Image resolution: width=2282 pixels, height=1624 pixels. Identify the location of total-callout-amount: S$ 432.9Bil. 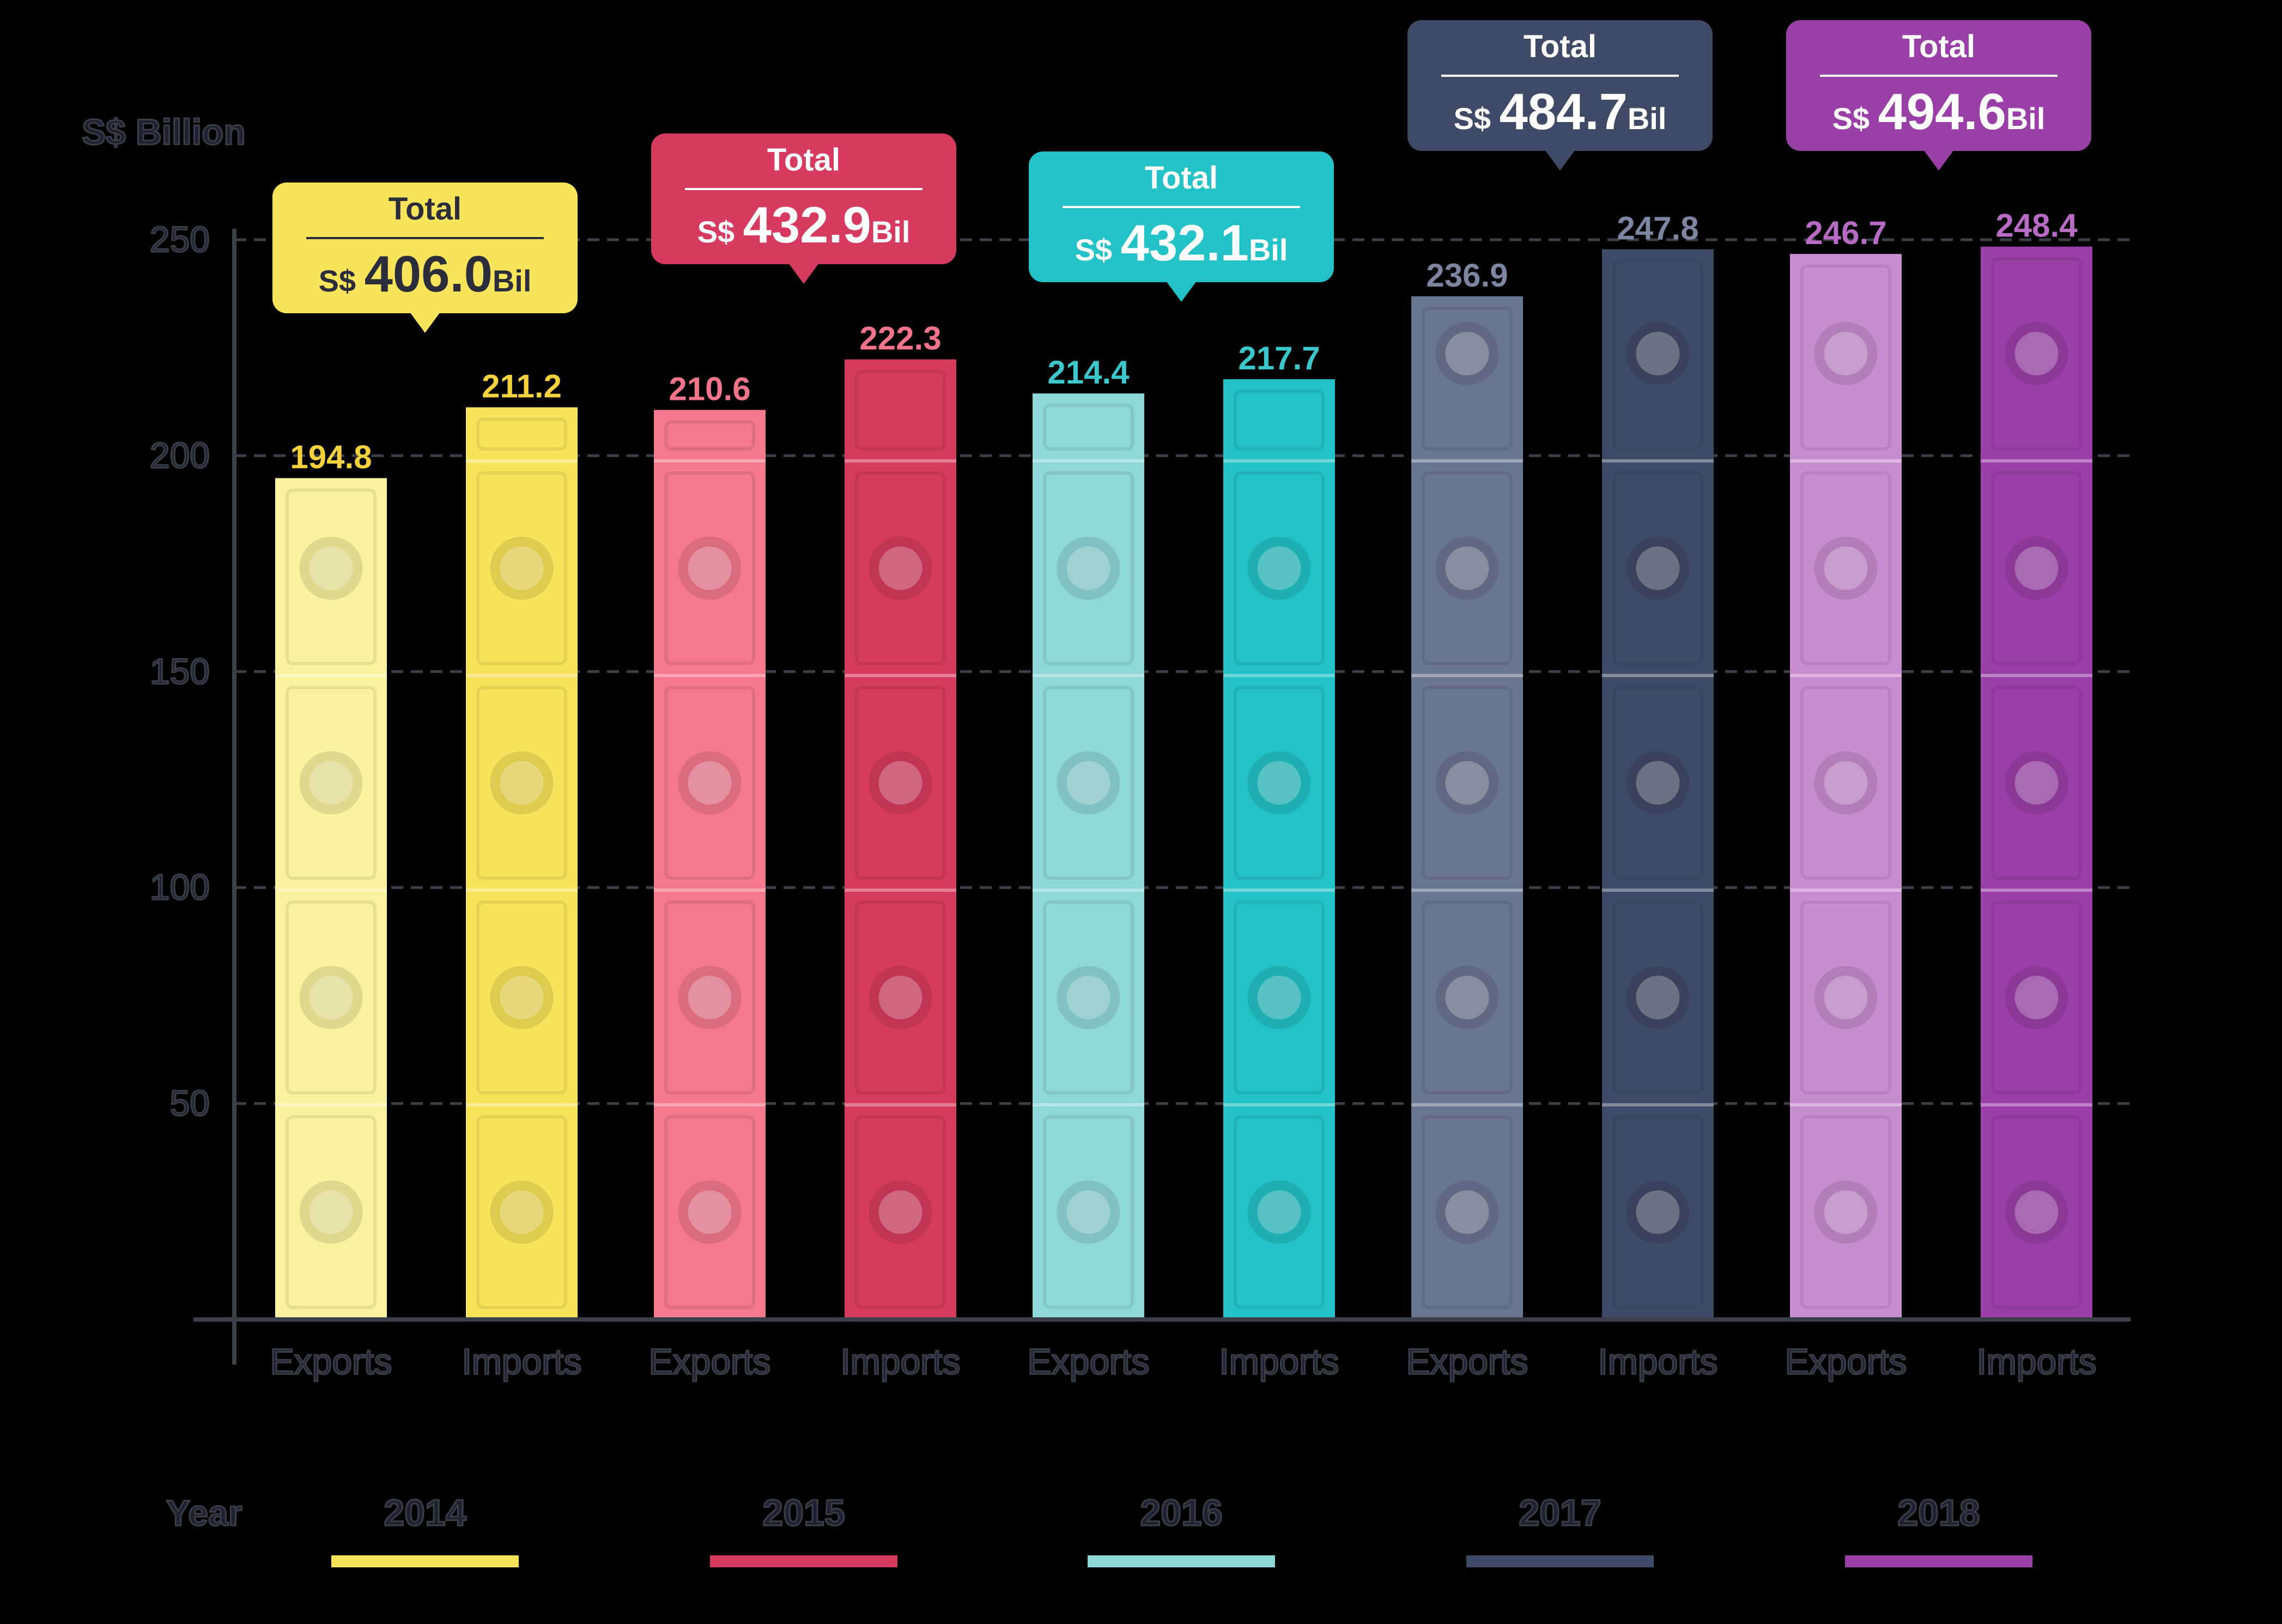
(804, 224).